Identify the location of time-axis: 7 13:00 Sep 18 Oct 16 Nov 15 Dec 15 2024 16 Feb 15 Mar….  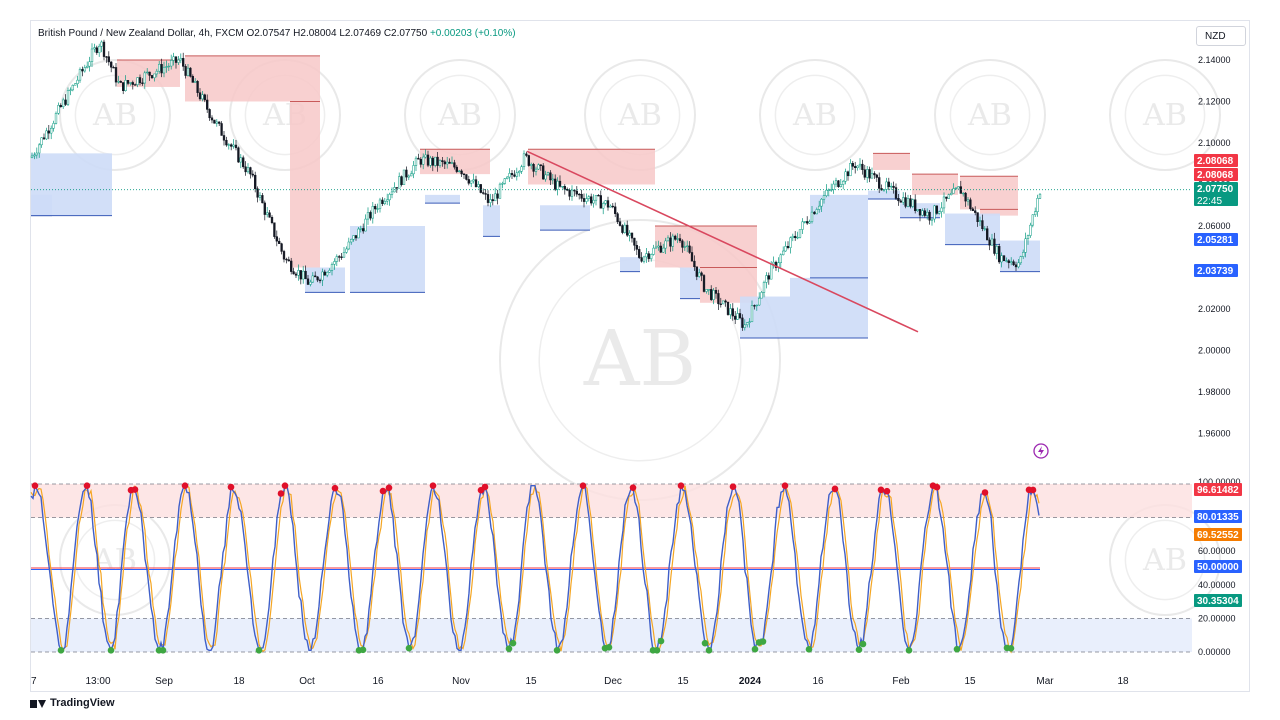
(580, 681).